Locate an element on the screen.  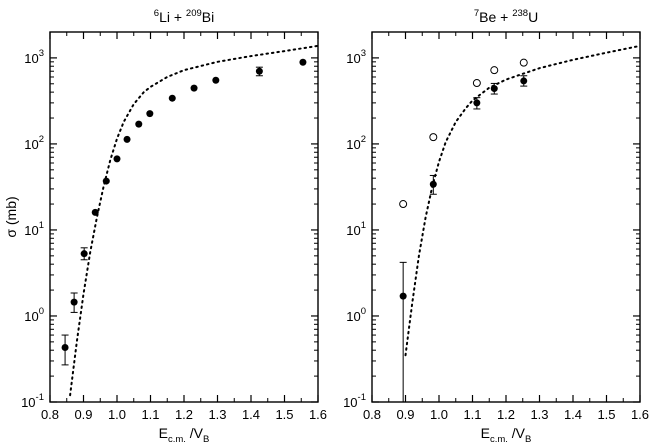
title-mass-number: 6 is located at coordinates (156, 13).